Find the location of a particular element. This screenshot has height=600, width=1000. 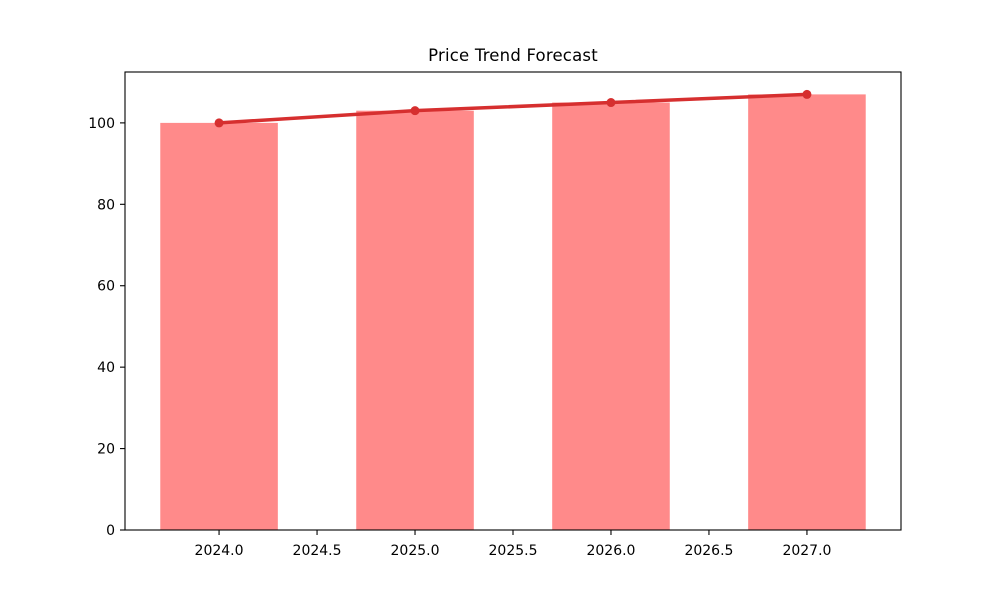

x-tick-label: 2027.0 is located at coordinates (806, 551).